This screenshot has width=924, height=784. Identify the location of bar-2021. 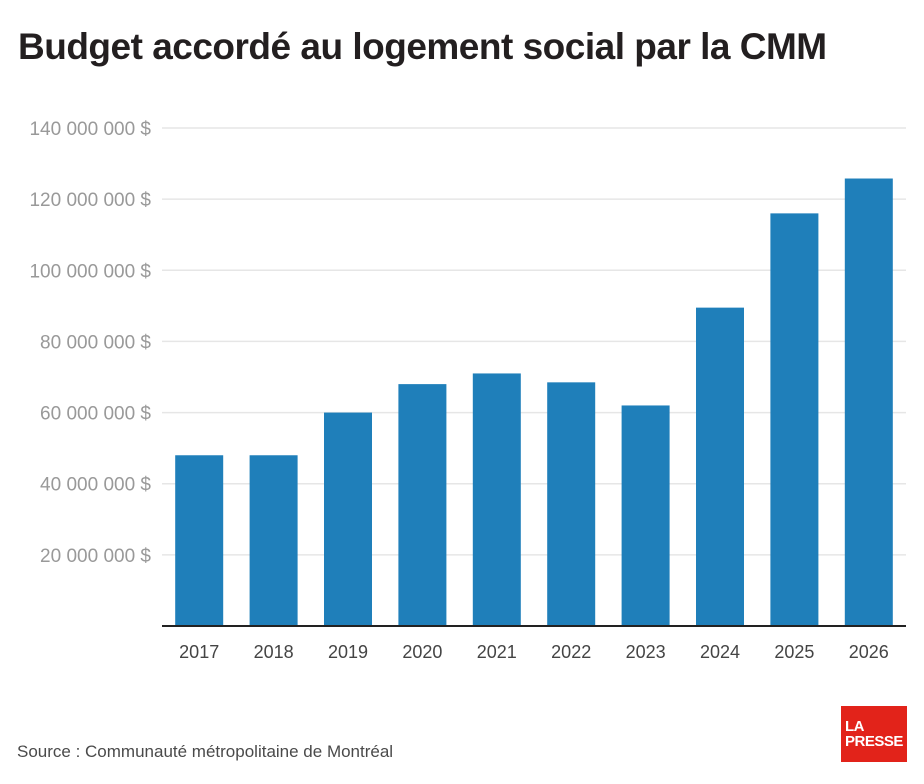
(496, 499).